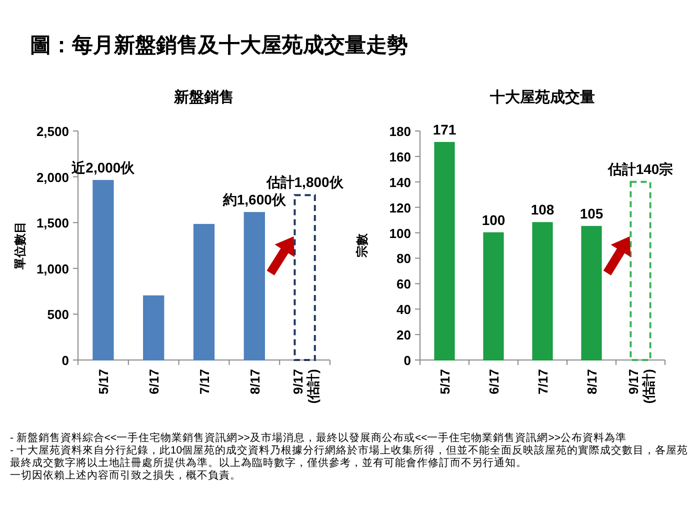 The image size is (700, 525). I want to click on y-tick-label: 120, so click(400, 208).